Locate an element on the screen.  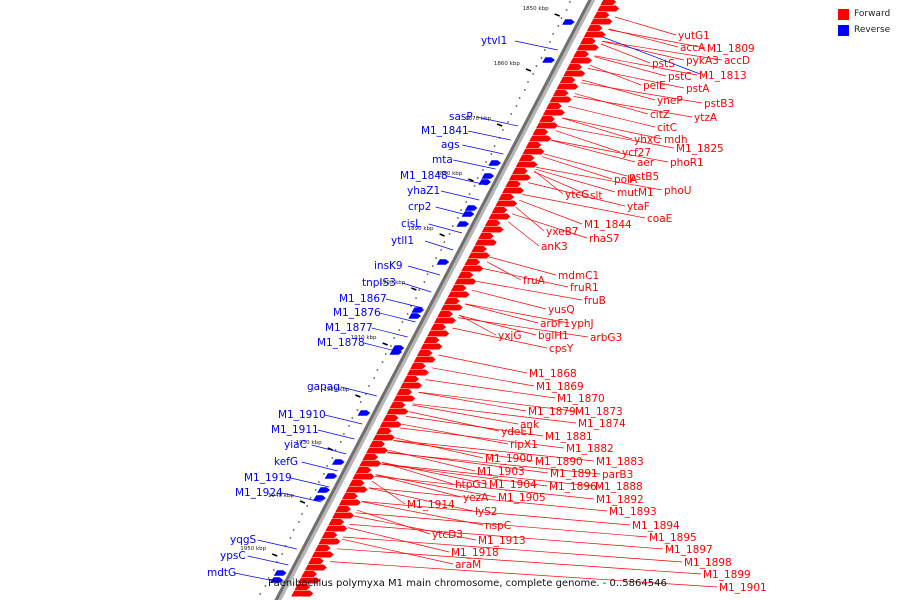
forward-gene-label: M1_1881 is located at coordinates (569, 437).